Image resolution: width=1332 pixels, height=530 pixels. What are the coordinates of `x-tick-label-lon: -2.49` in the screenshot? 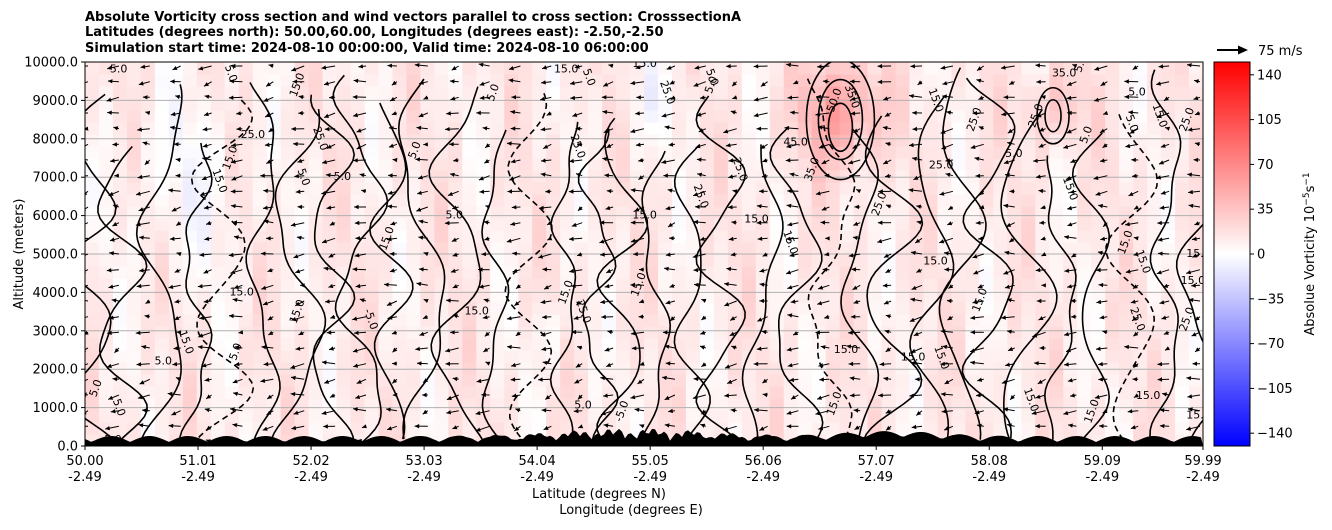 It's located at (537, 477).